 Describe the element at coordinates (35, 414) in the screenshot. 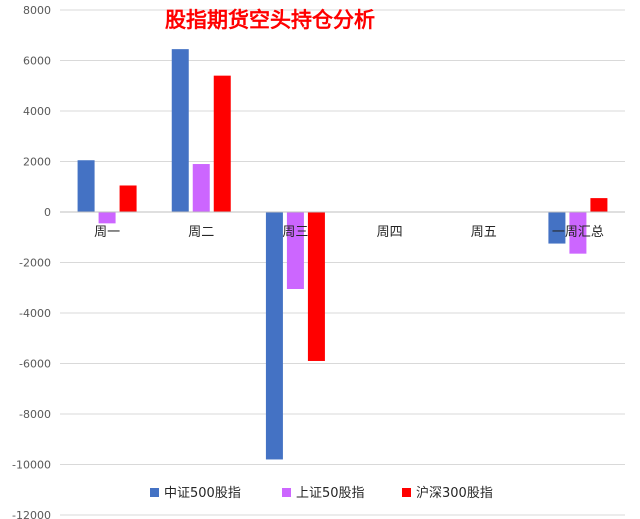

I see `y-tick-label: -8000` at that location.